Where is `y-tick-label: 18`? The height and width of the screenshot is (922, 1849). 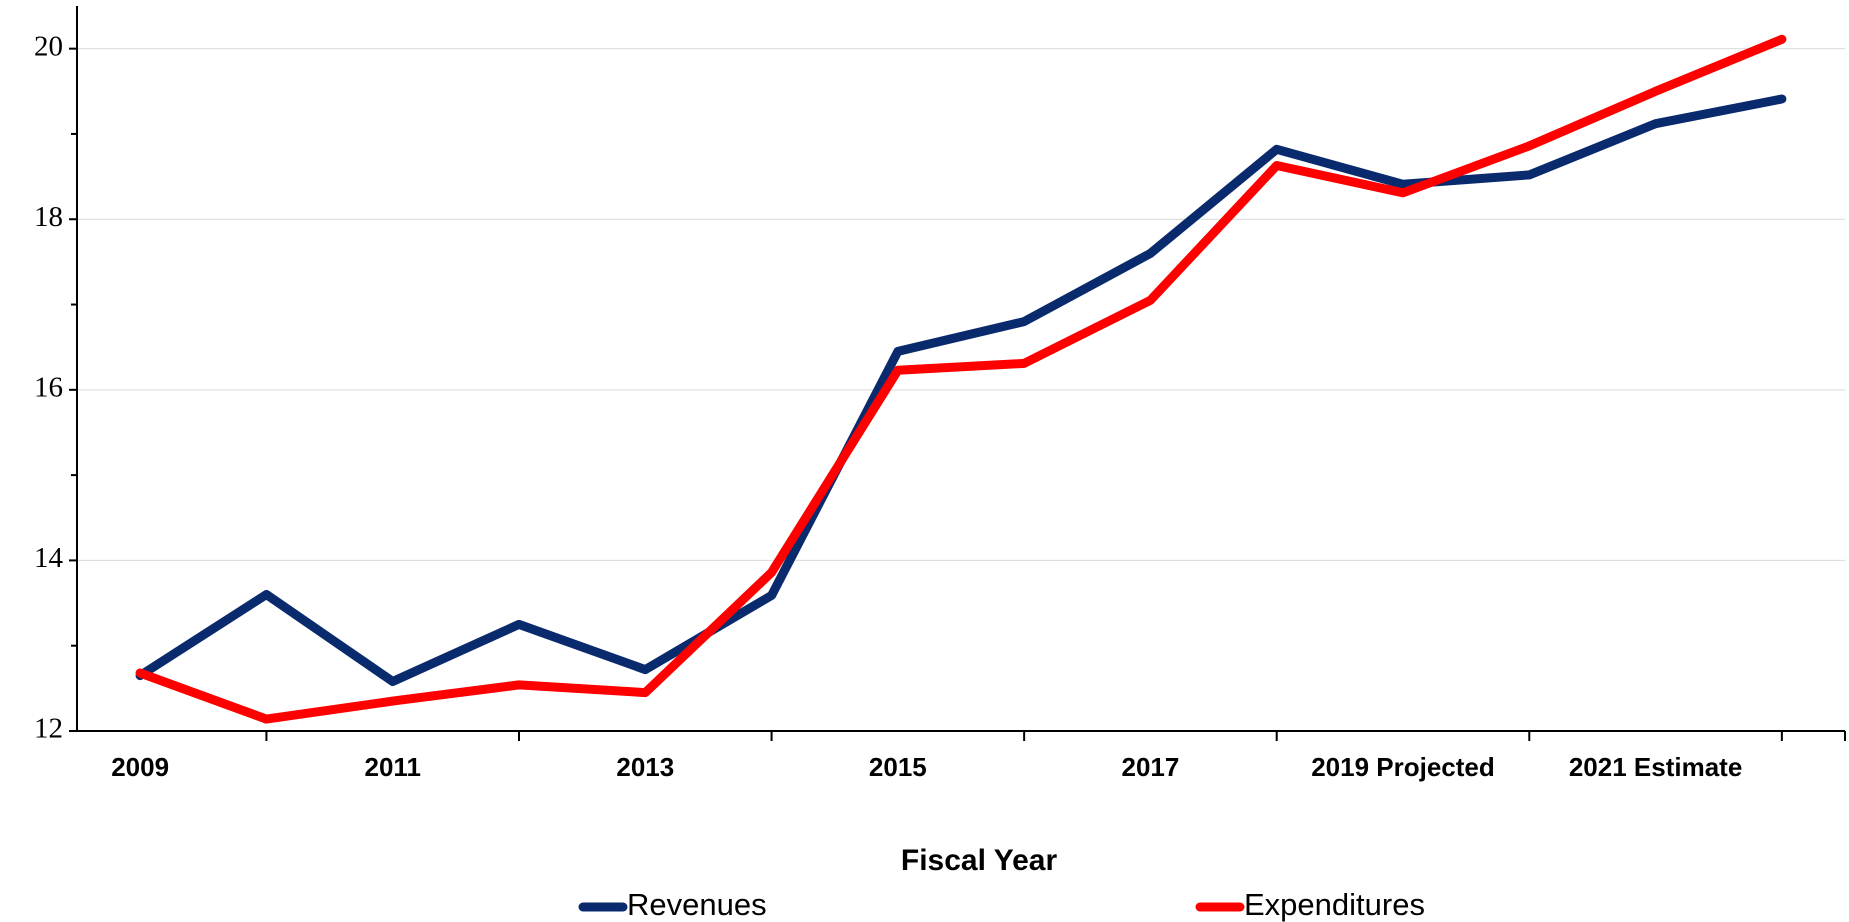
y-tick-label: 18 is located at coordinates (48, 217).